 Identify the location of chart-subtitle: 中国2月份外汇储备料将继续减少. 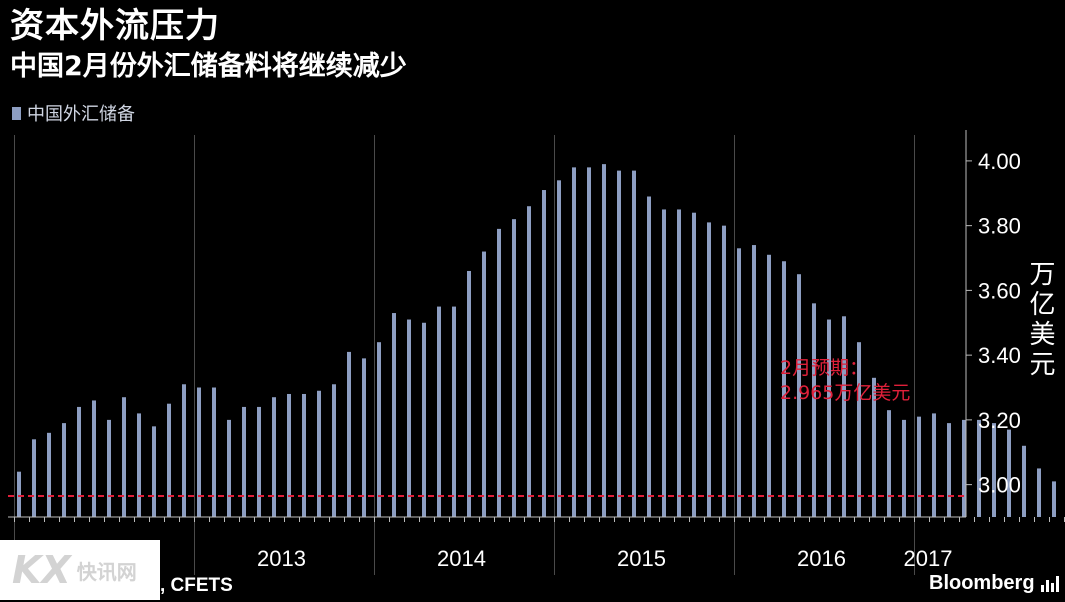
(208, 66).